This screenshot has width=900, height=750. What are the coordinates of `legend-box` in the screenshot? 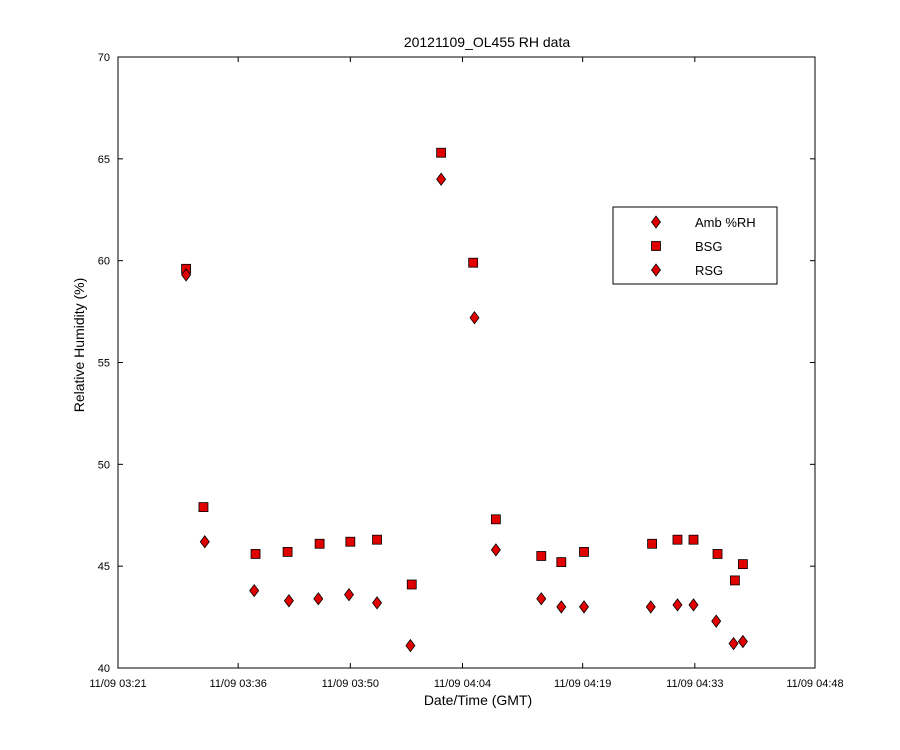 It's located at (695, 245).